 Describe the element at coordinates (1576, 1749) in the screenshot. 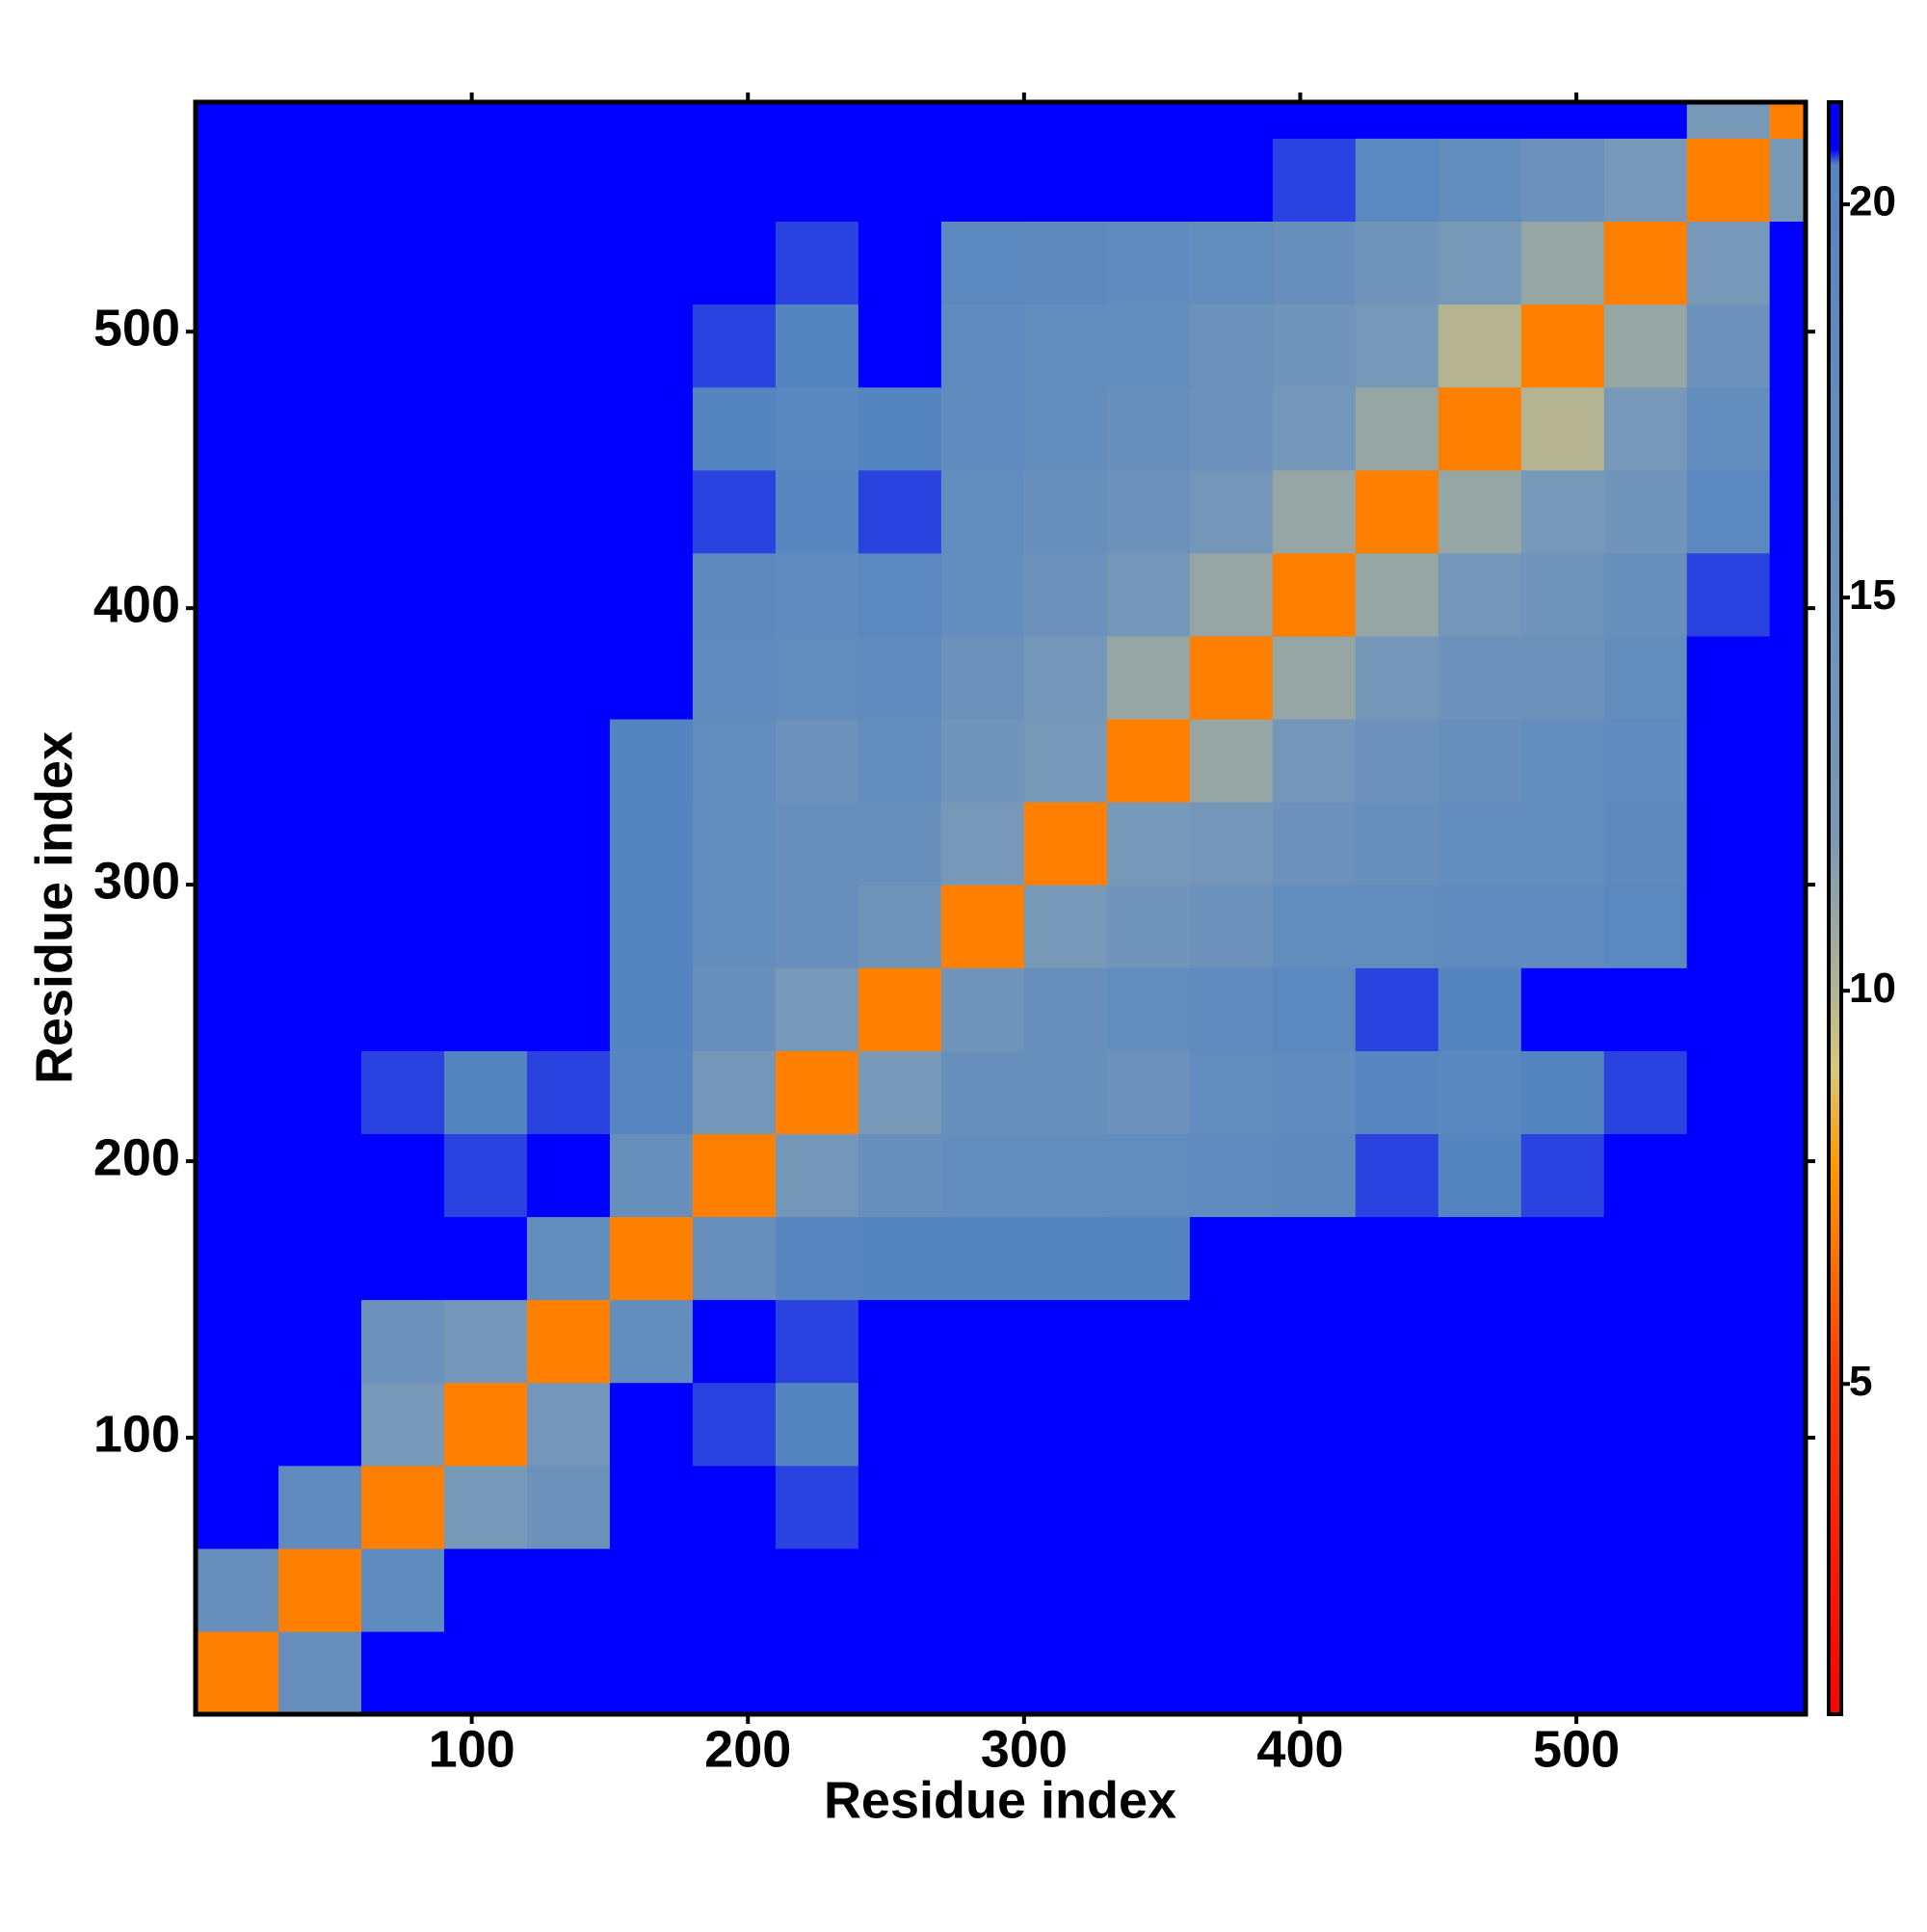

I see `x-tick-label: 500` at that location.